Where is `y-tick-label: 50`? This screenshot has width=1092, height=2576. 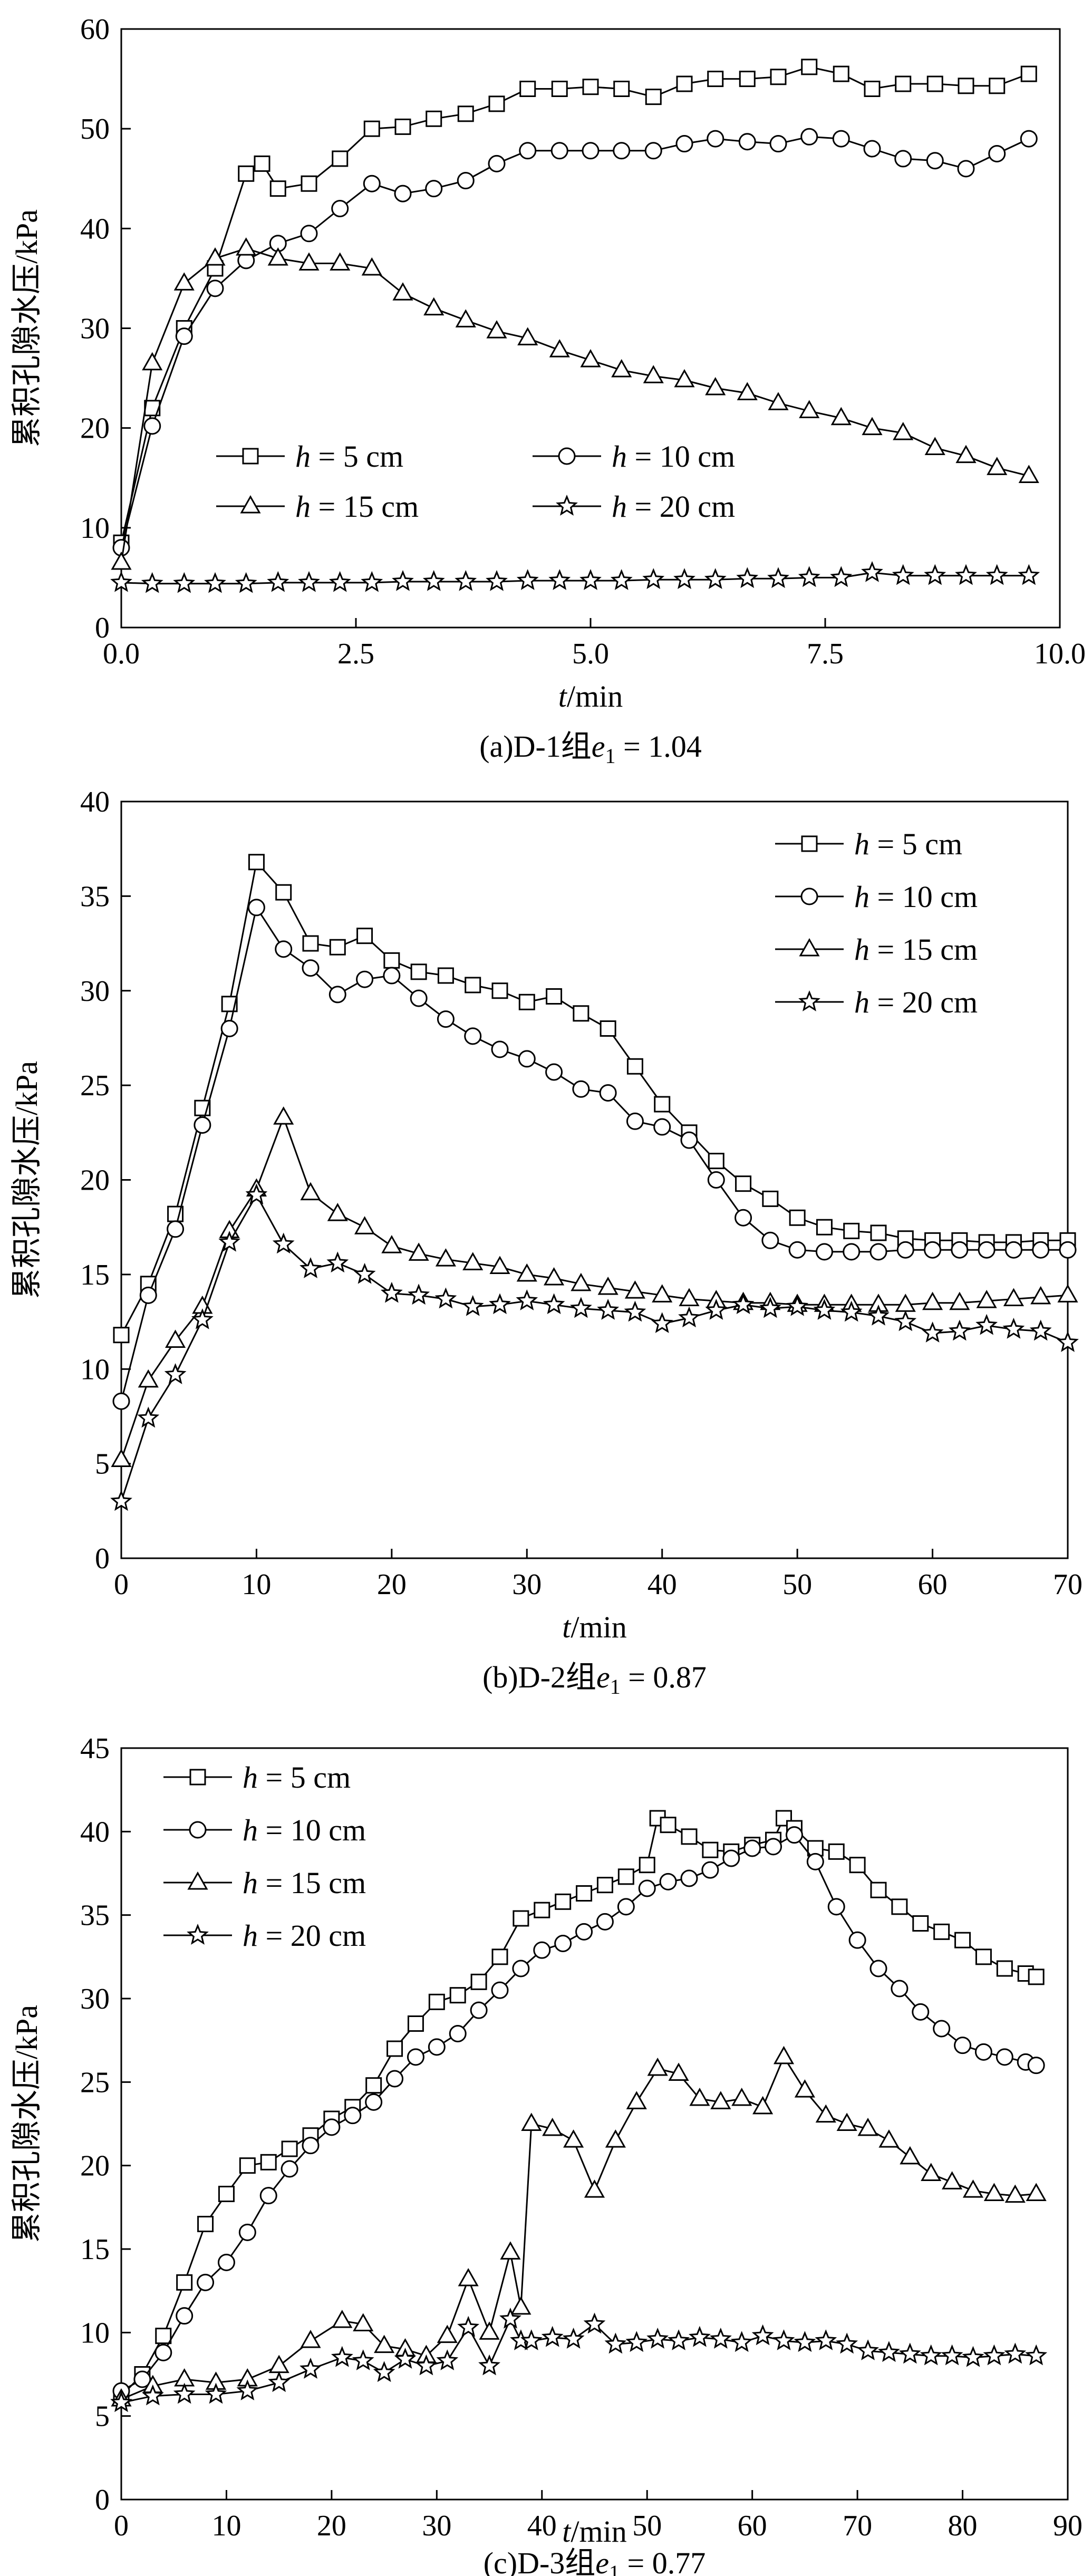
y-tick-label: 50 is located at coordinates (95, 129).